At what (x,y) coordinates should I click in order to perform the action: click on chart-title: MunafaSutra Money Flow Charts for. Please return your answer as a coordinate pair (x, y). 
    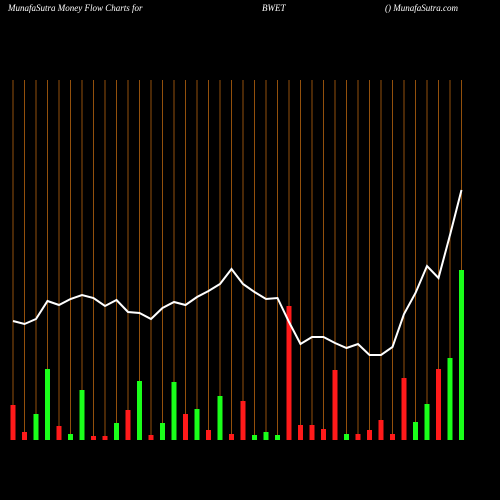
    Looking at the image, I should click on (75, 8).